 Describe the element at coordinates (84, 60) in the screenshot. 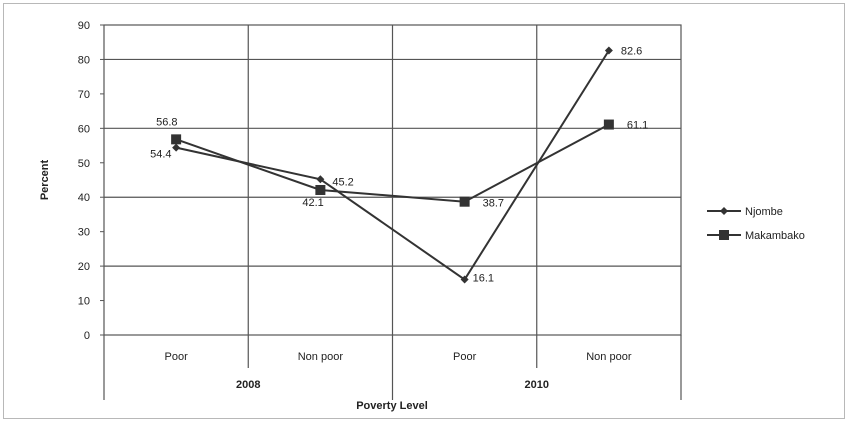

I see `y-tick-label: 80` at that location.